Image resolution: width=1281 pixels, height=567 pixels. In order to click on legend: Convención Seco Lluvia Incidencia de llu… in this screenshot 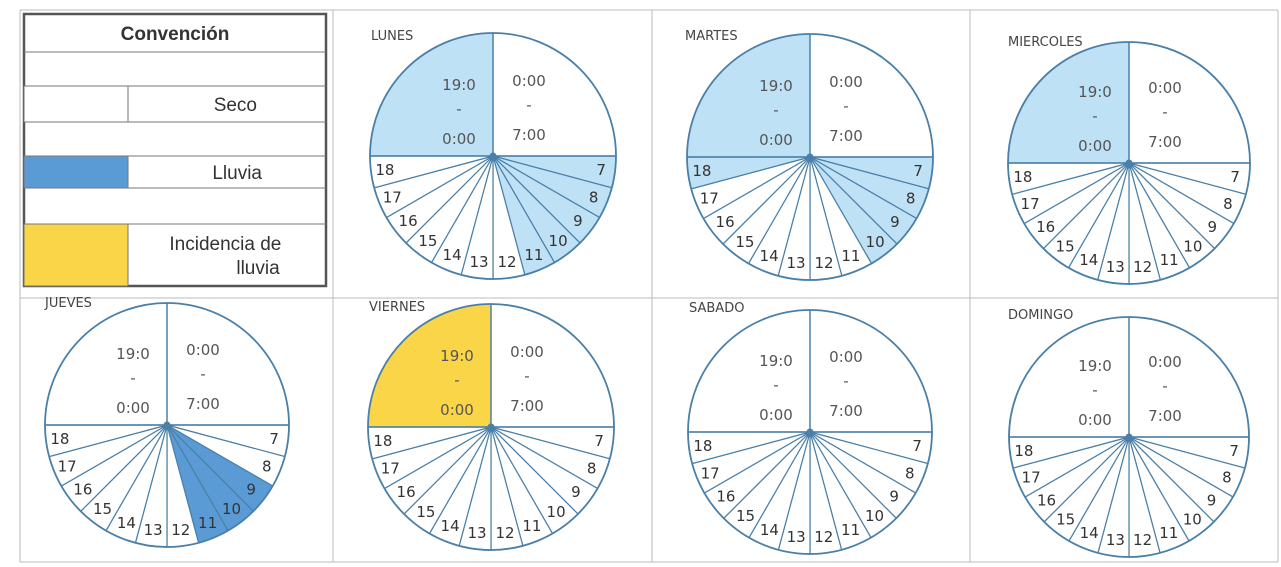, I will do `click(175, 150)`.